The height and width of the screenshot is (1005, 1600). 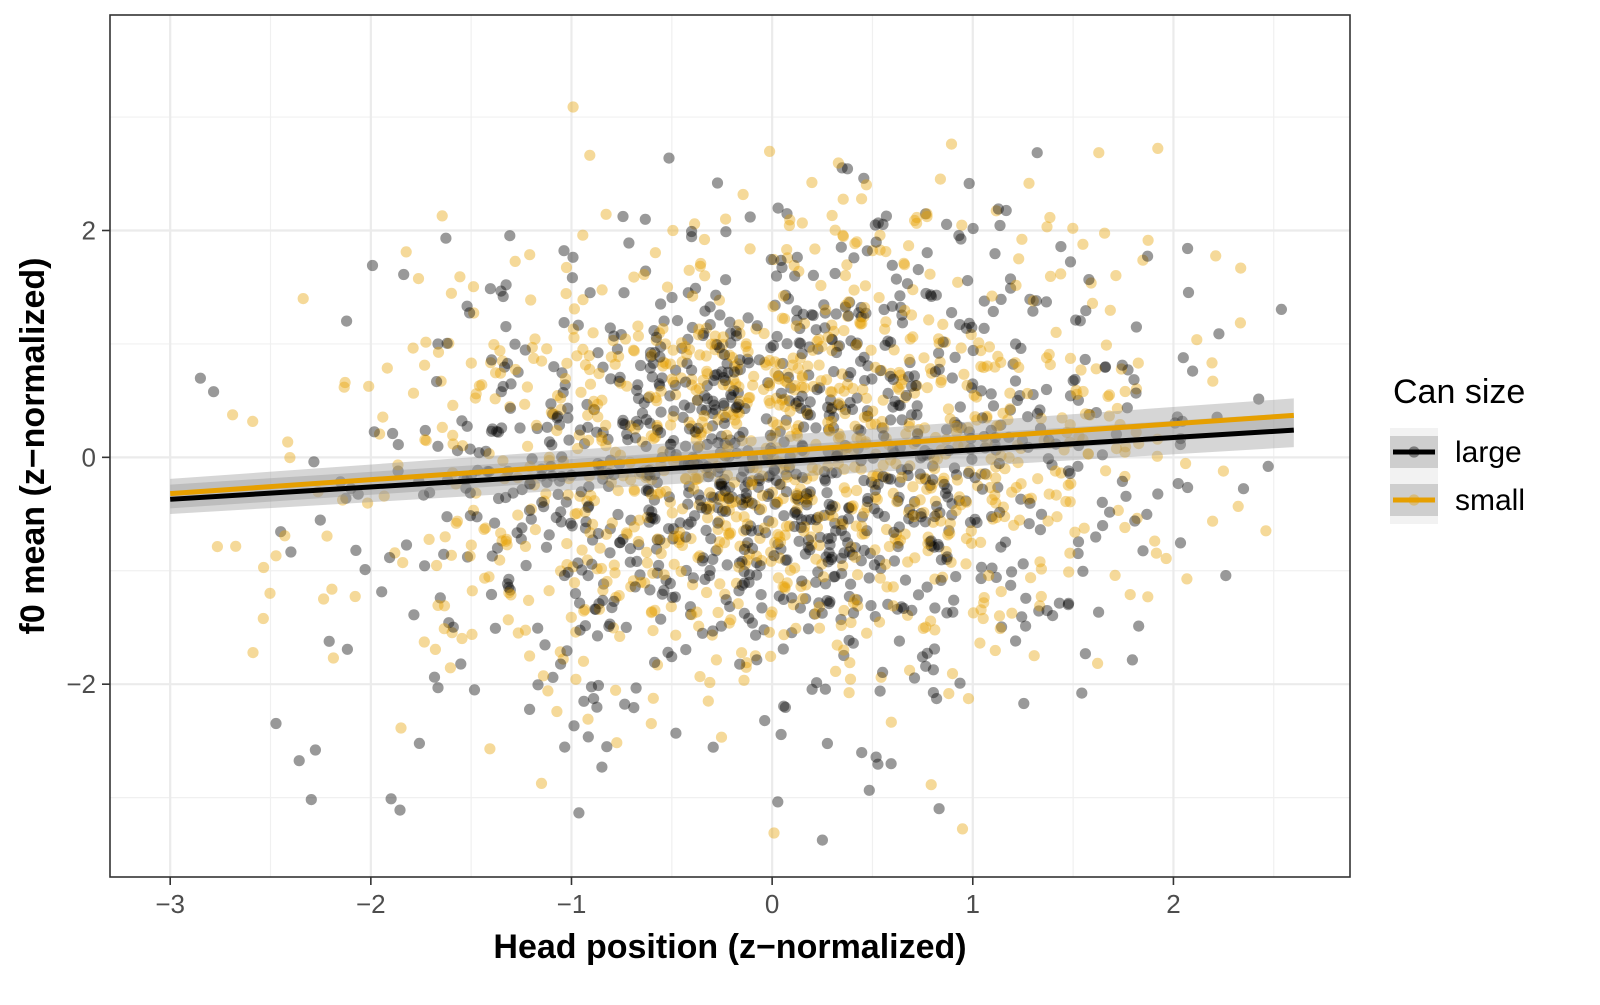 I want to click on legend-title: Can size, so click(x=1459, y=392).